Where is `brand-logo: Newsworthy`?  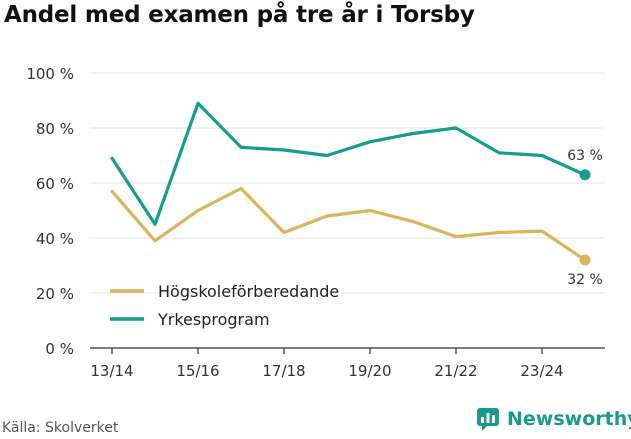 brand-logo: Newsworthy is located at coordinates (553, 419).